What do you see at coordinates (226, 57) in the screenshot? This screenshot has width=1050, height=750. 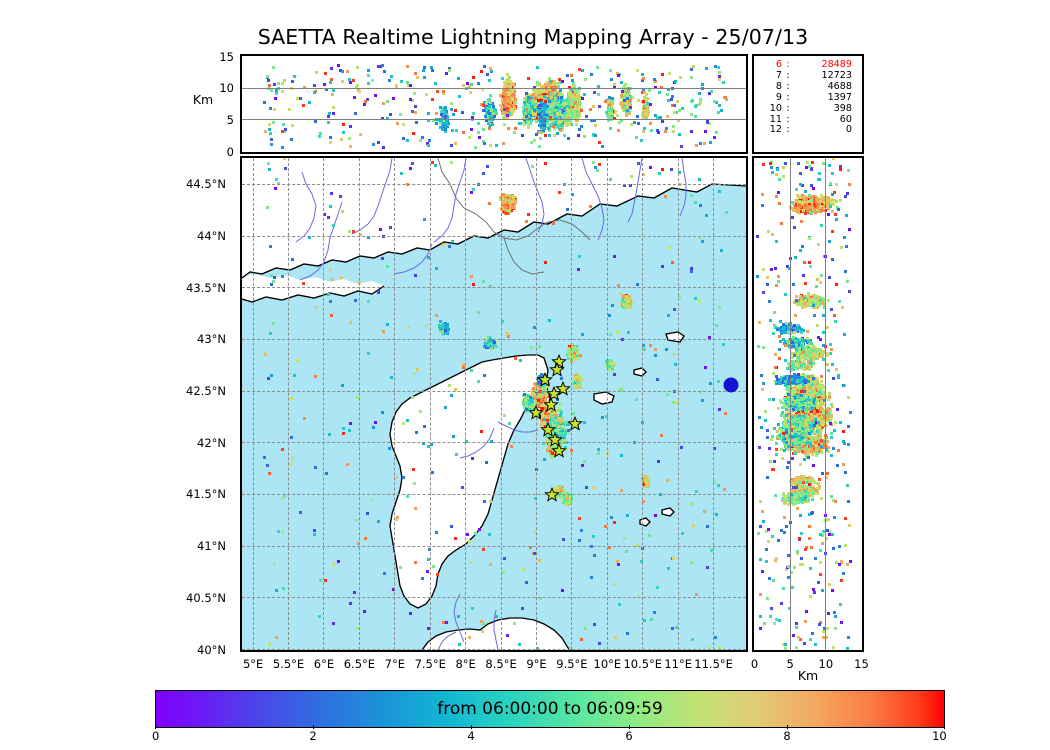 I see `top-panel-tick-15: 15` at bounding box center [226, 57].